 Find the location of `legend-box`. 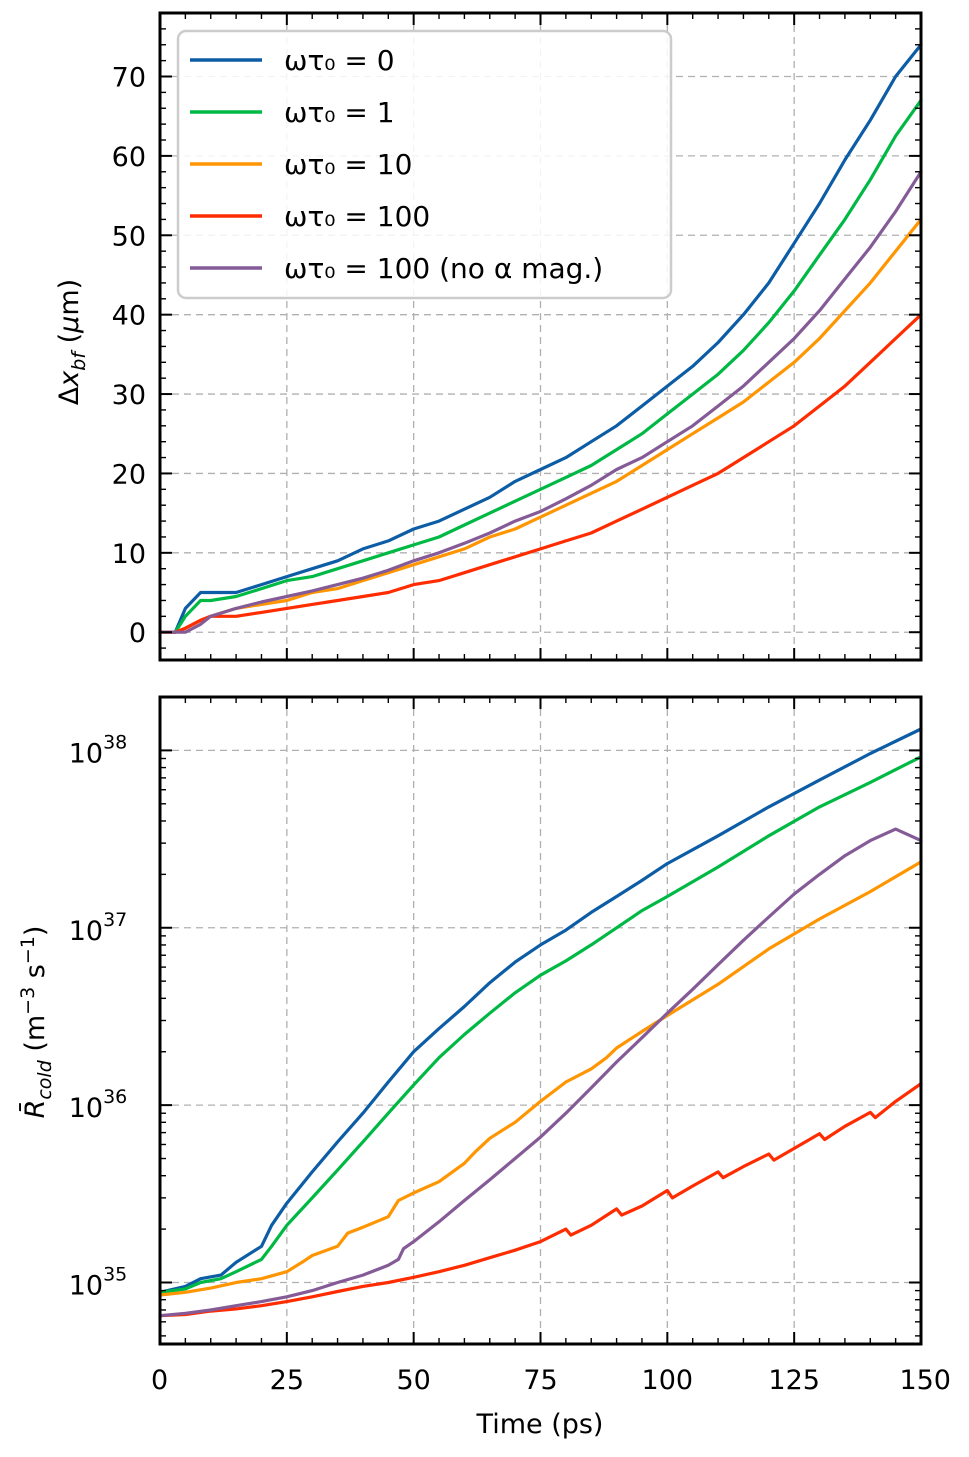

legend-box is located at coordinates (424, 164).